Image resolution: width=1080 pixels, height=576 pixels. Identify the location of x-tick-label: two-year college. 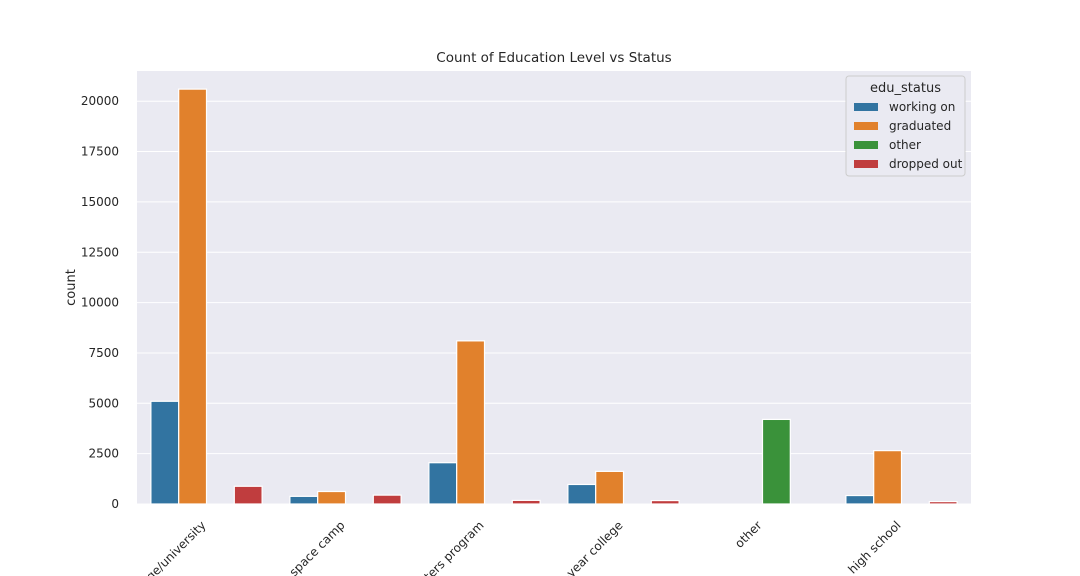
(585, 547).